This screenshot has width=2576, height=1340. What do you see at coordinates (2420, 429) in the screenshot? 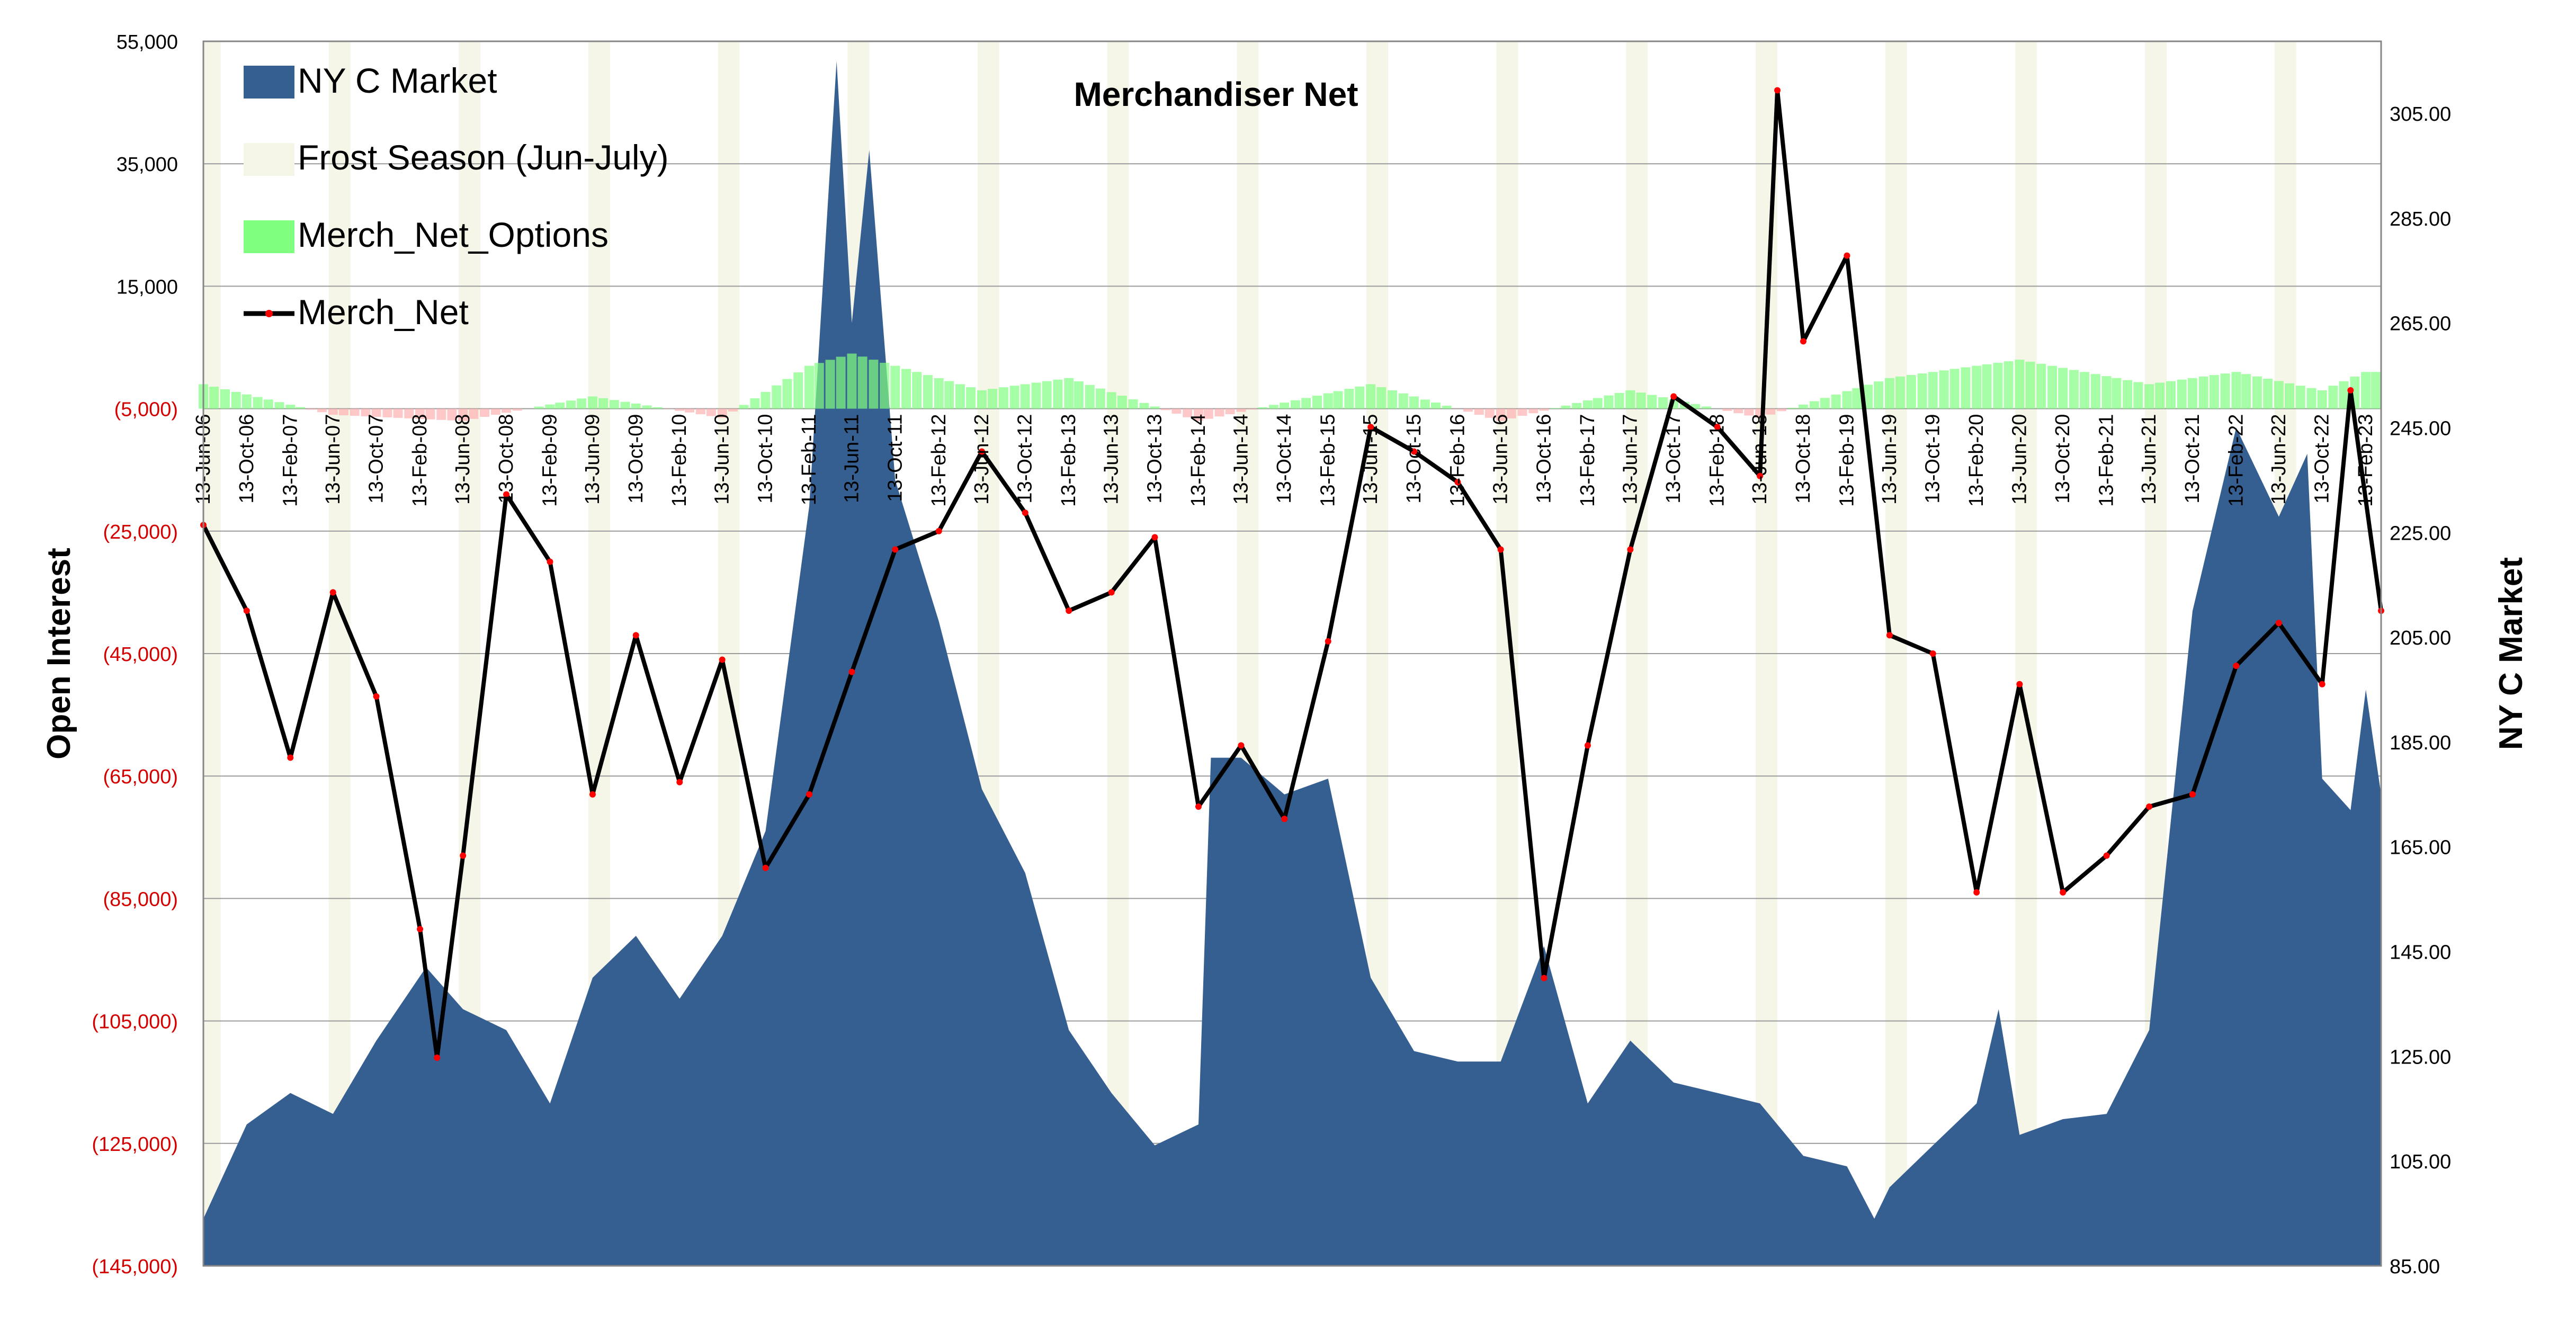
I see `right-axis-tick-label: 245.00` at bounding box center [2420, 429].